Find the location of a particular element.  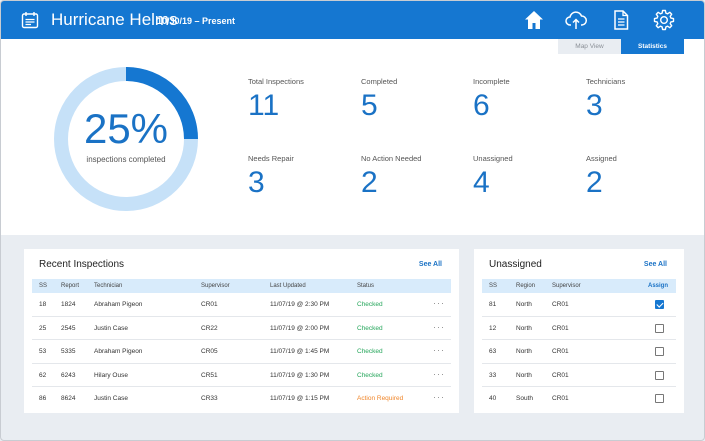

cell-last-updated: 11/07/19 @ 1:30 PM is located at coordinates (300, 375).